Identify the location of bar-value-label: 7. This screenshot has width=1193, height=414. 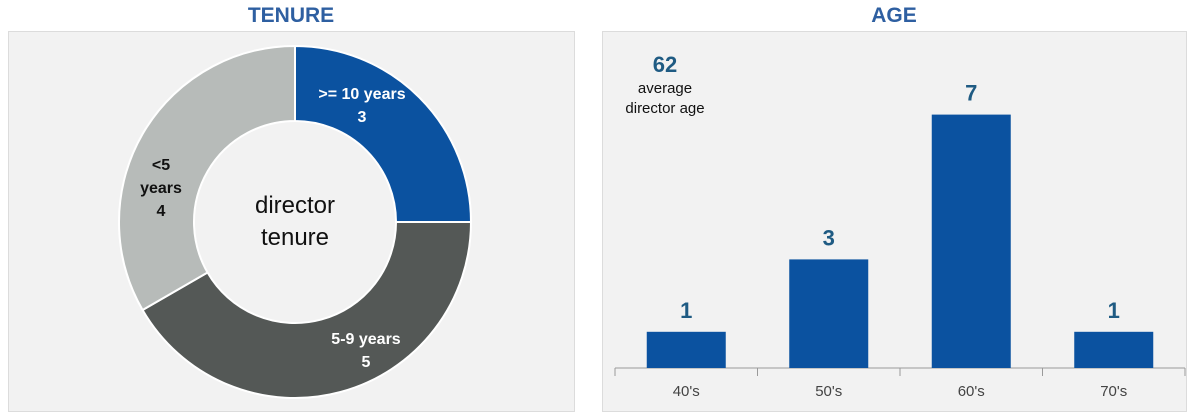
(971, 93).